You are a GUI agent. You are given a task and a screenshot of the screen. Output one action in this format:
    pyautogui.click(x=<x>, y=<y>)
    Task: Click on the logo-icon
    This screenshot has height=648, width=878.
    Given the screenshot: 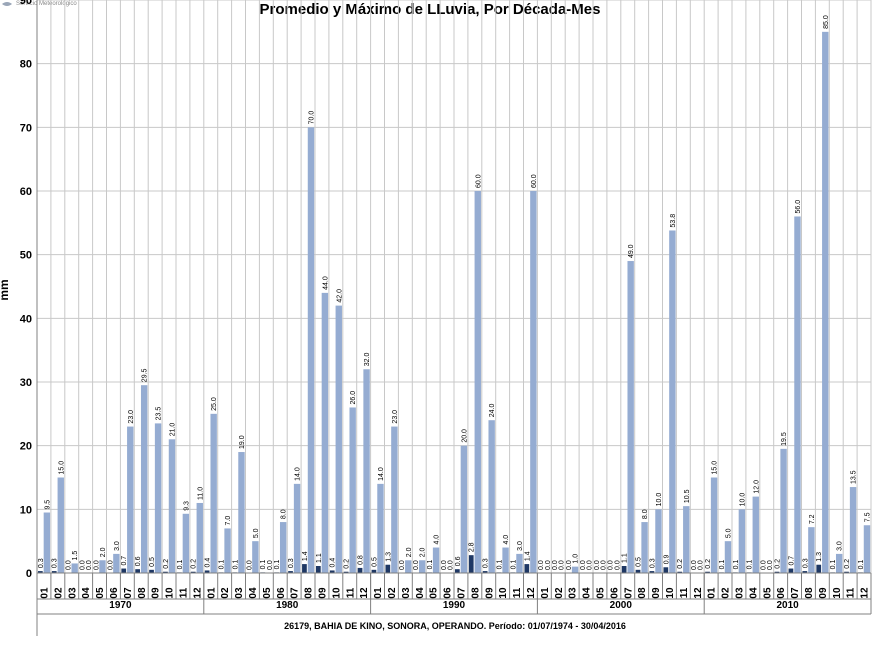 What is the action you would take?
    pyautogui.click(x=7, y=4)
    